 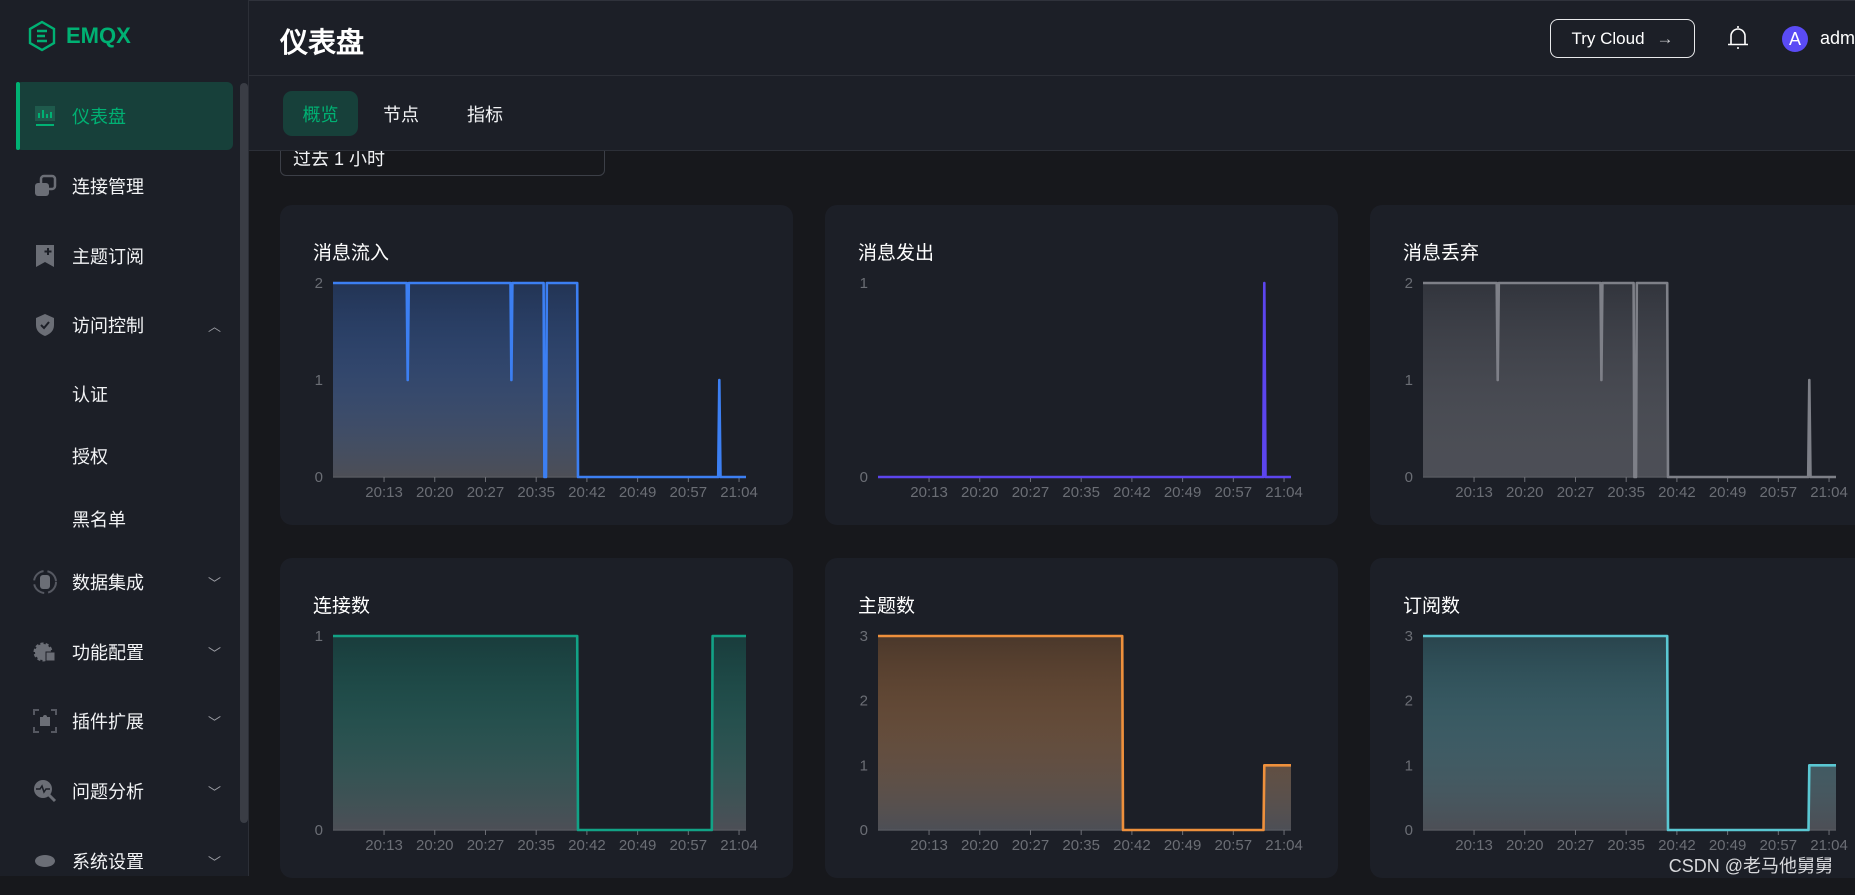 What do you see at coordinates (1052, 38) in the screenshot?
I see `top-header: 仪表盘 Try Cloud → A admin` at bounding box center [1052, 38].